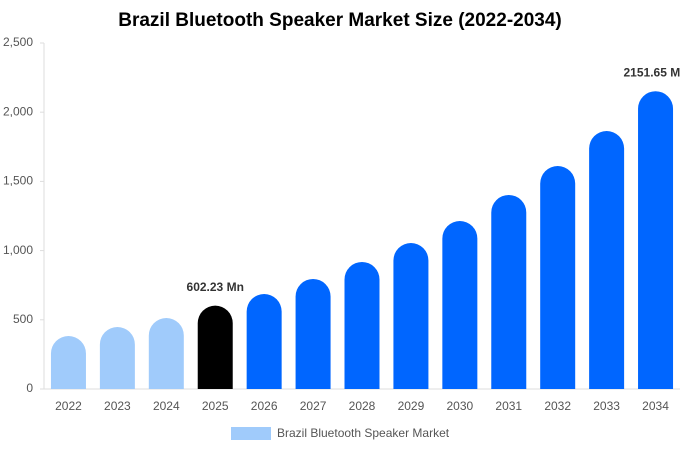 The width and height of the screenshot is (680, 450). What do you see at coordinates (117, 406) in the screenshot?
I see `x-tick-label: 2023` at bounding box center [117, 406].